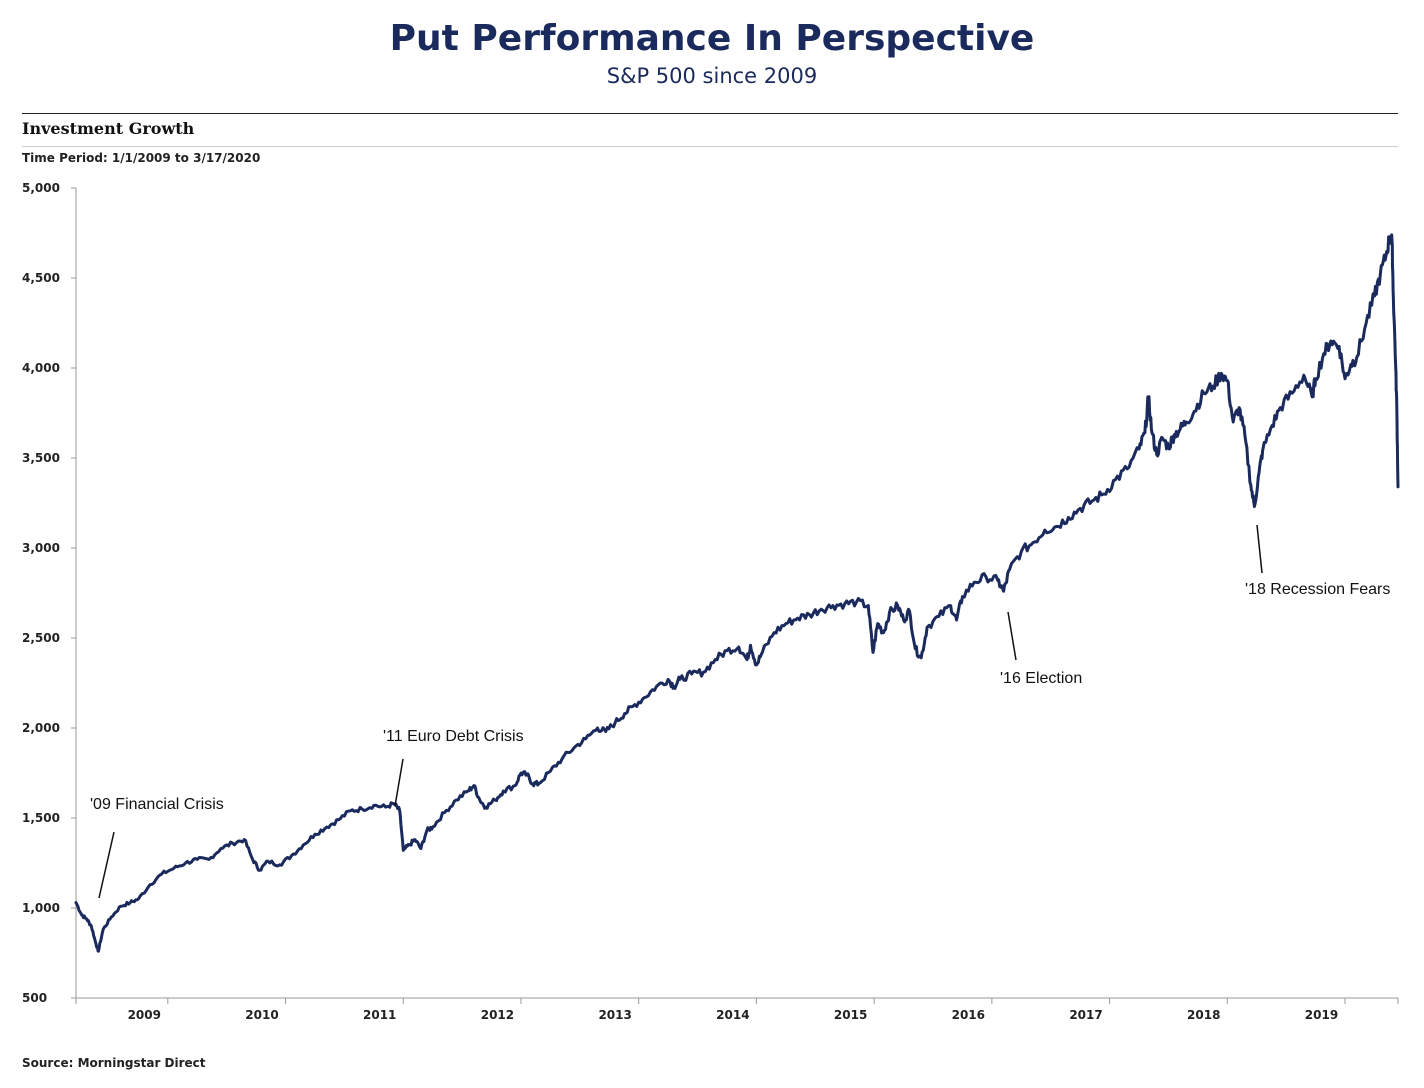 This screenshot has width=1424, height=1088. Describe the element at coordinates (710, 146) in the screenshot. I see `section-divider` at that location.